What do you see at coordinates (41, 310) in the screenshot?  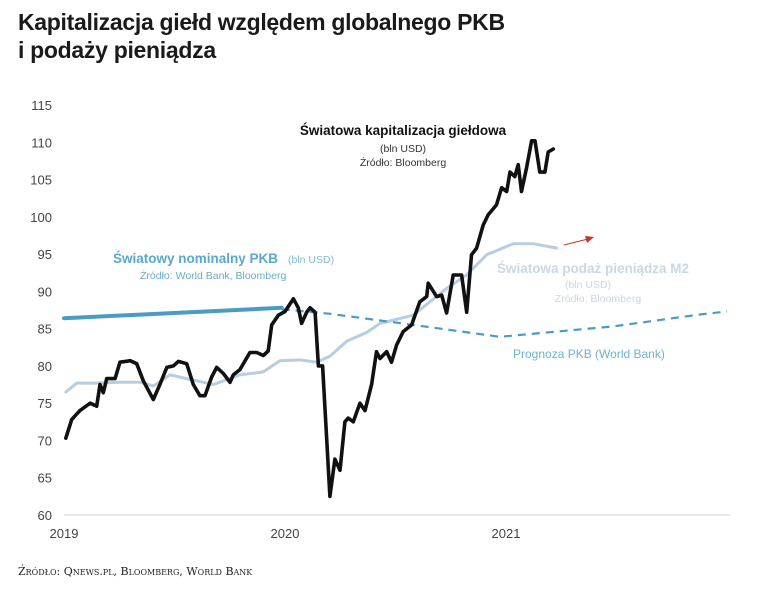 I see `y-axis: 60 65 70 75 80 85 90 95 100 105 110 115` at bounding box center [41, 310].